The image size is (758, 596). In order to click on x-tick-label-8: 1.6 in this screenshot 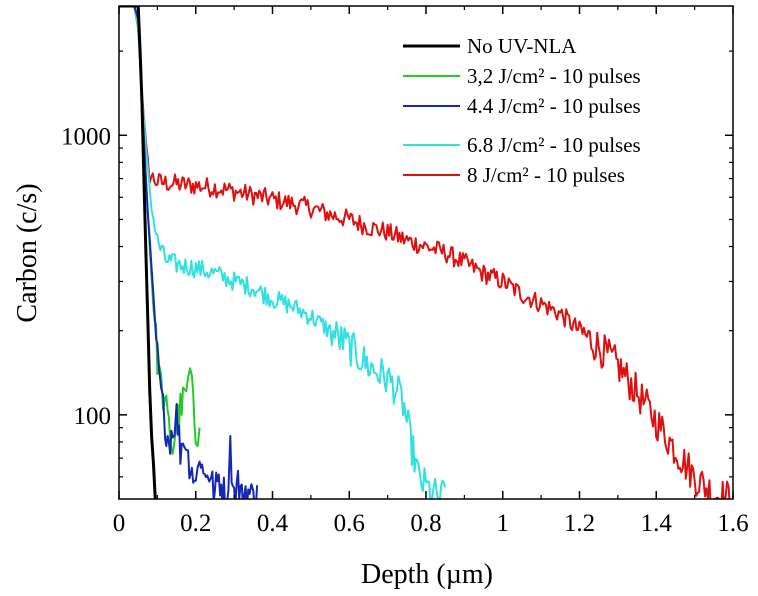, I will do `click(732, 523)`.